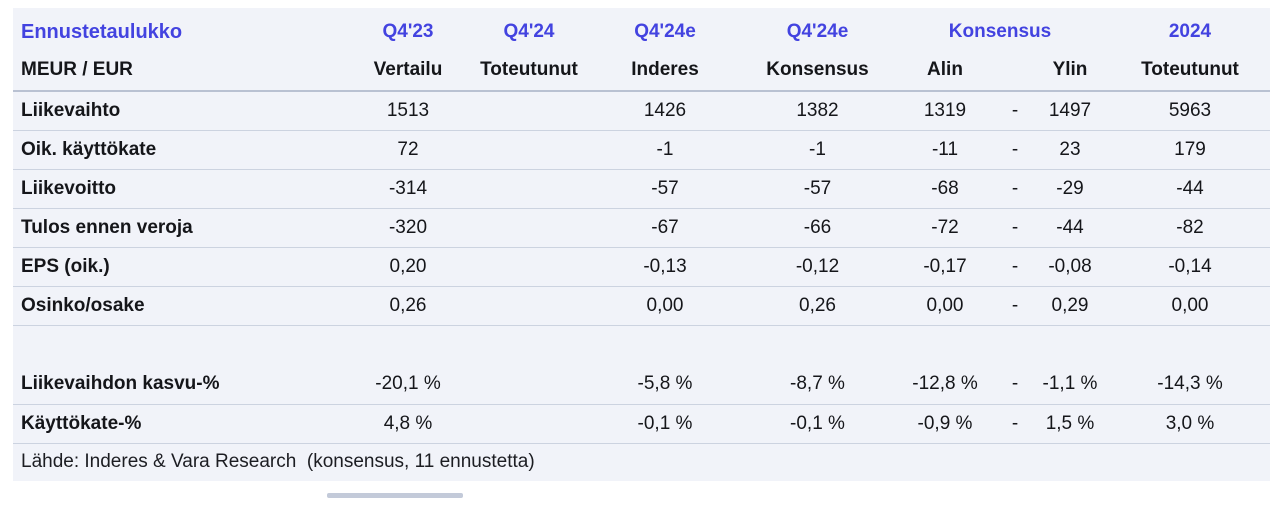 This screenshot has width=1284, height=506. I want to click on cell-alin: -11, so click(945, 149).